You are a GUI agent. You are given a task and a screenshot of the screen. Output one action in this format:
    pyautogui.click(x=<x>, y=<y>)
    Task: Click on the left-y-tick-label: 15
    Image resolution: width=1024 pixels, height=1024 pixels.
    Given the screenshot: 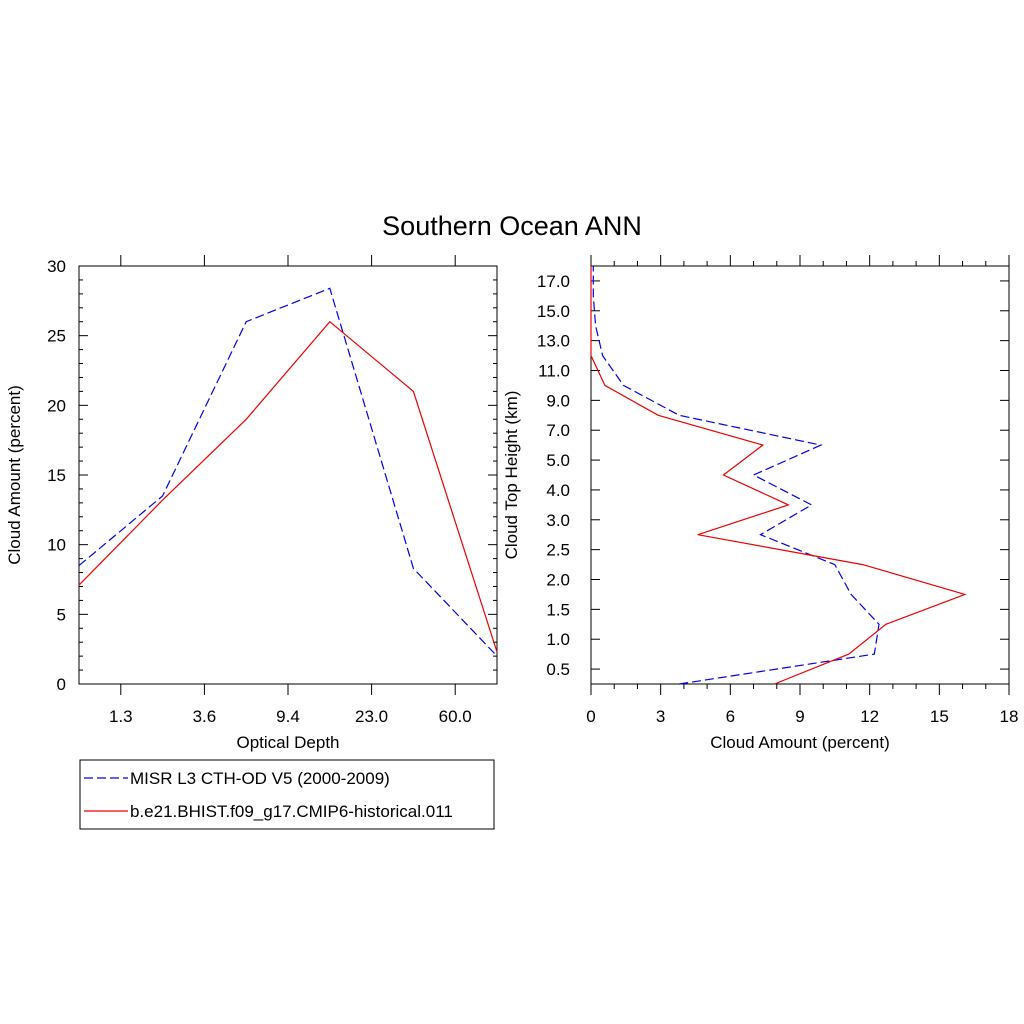 What is the action you would take?
    pyautogui.click(x=56, y=475)
    